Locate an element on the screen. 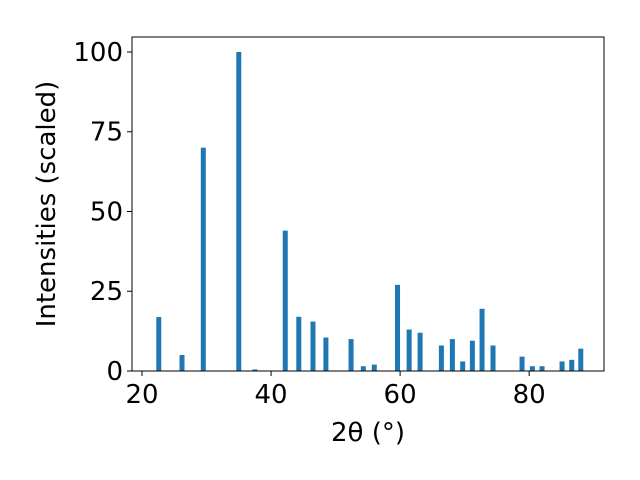 This screenshot has width=640, height=480. y-tick-label: 100 is located at coordinates (98, 53).